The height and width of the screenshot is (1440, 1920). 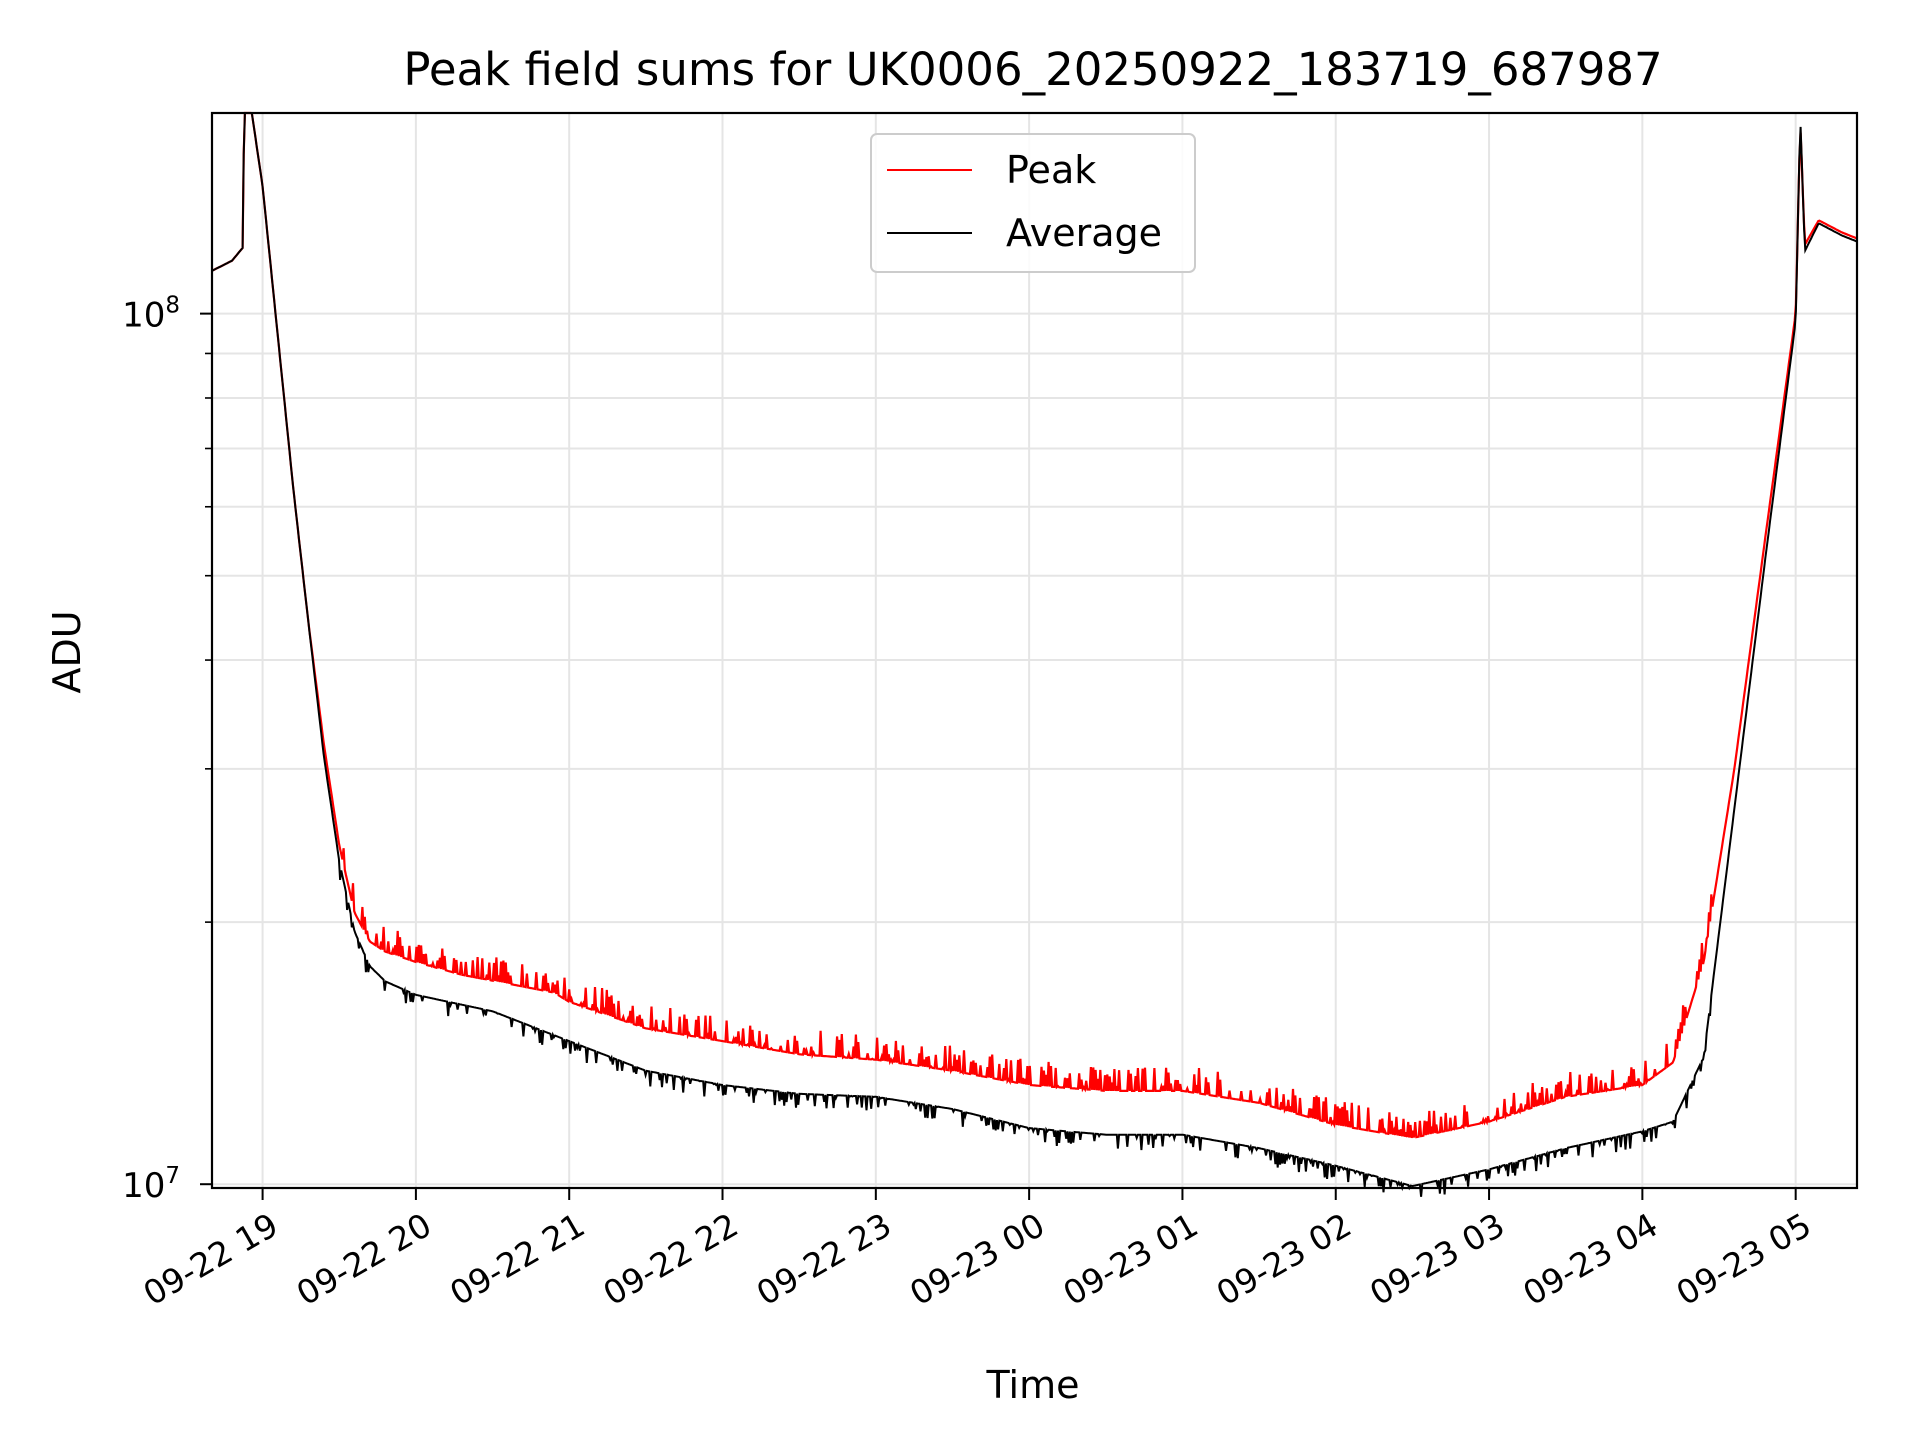 I want to click on x-axis-label: Time, so click(x=1033, y=1385).